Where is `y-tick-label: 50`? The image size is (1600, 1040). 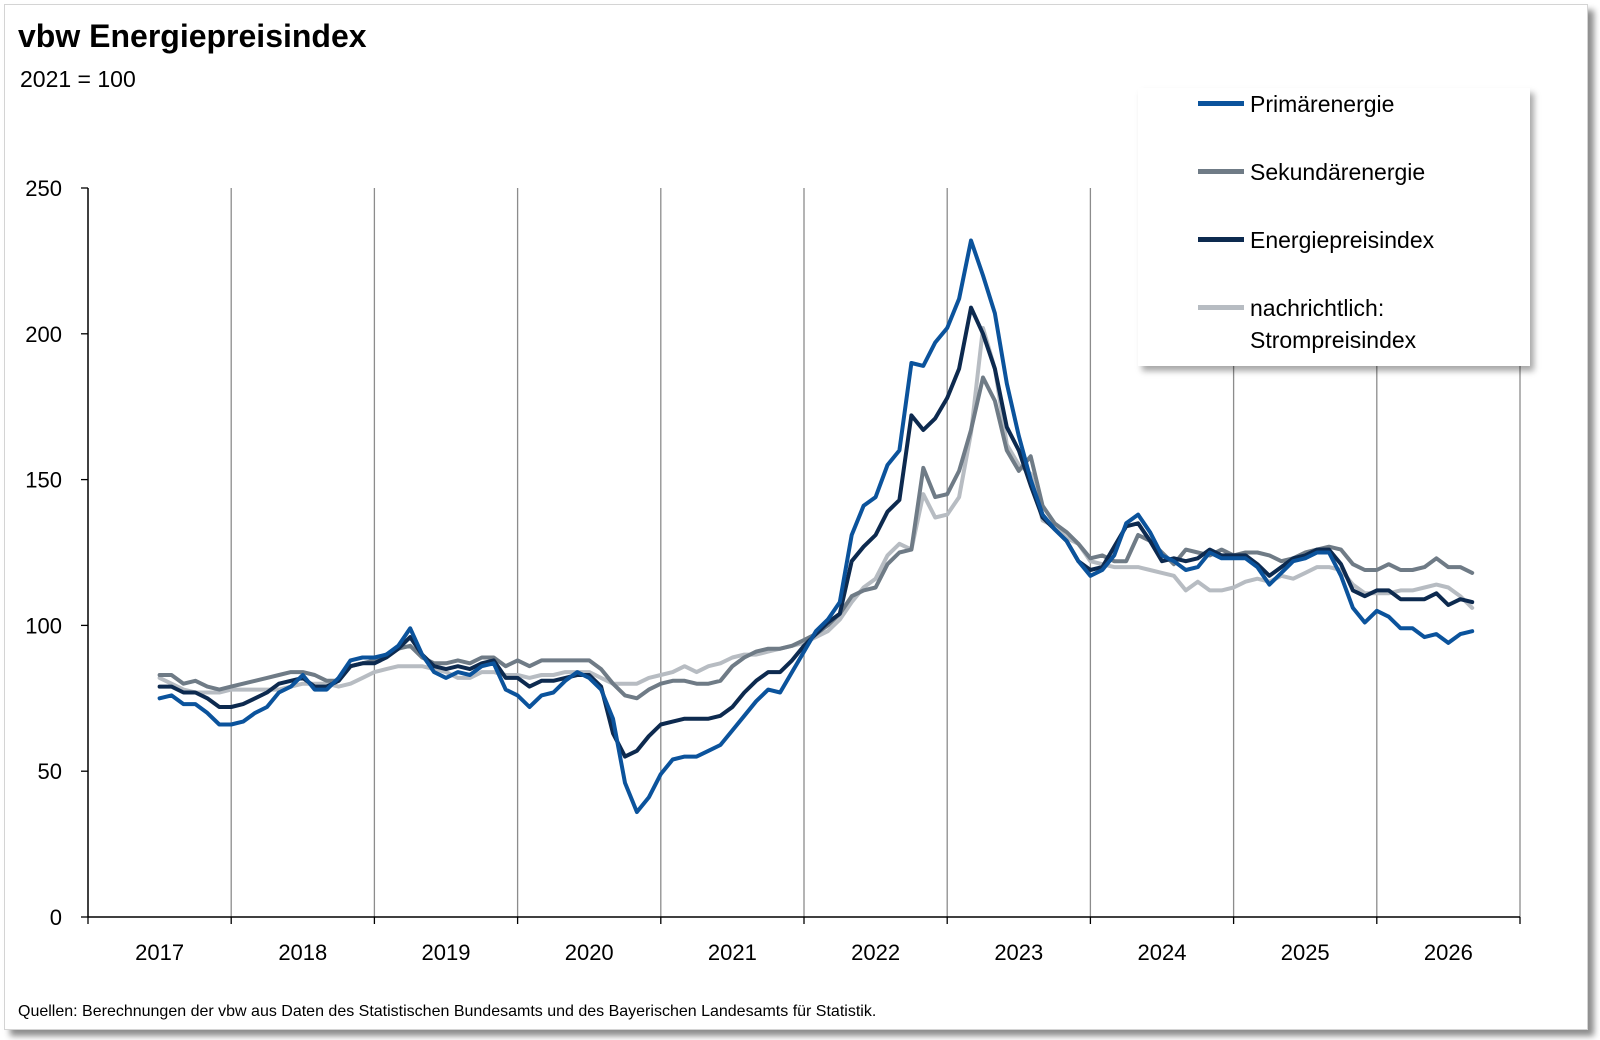 y-tick-label: 50 is located at coordinates (50, 771).